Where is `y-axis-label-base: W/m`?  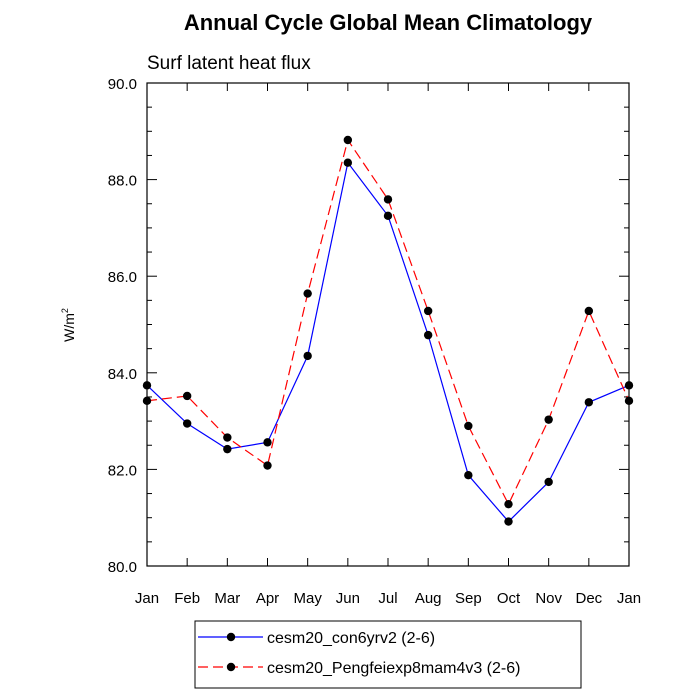
y-axis-label-base: W/m is located at coordinates (69, 327).